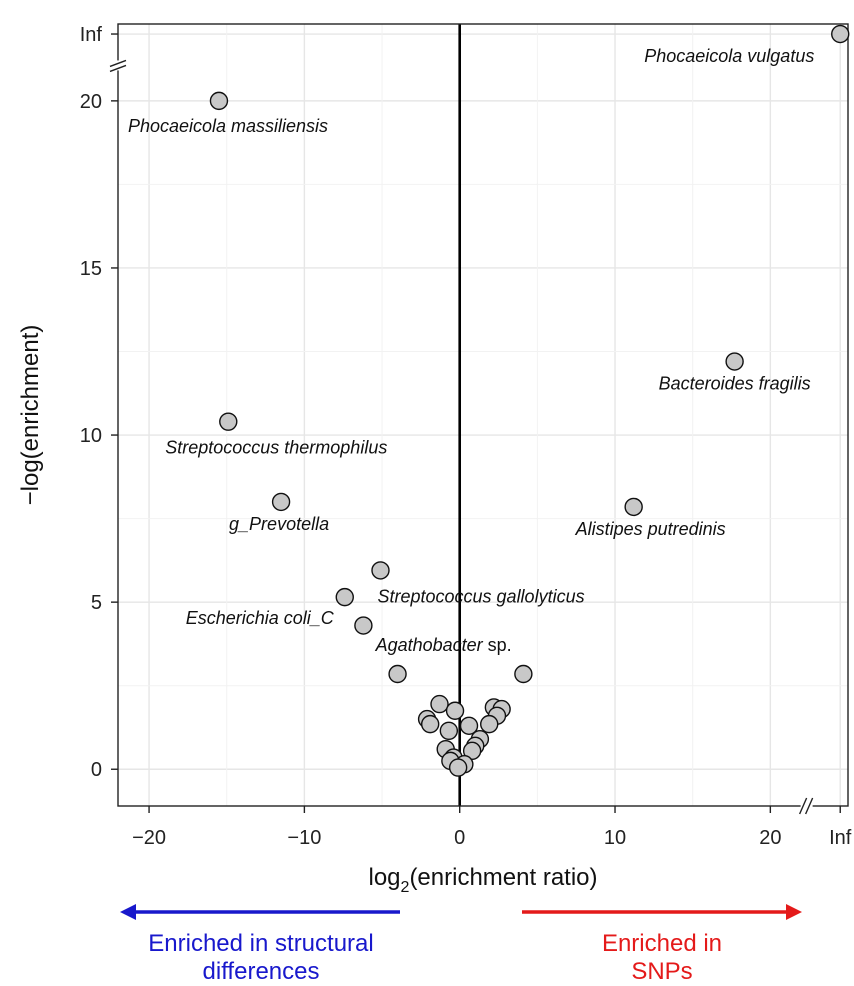 This screenshot has height=986, width=854. What do you see at coordinates (91, 269) in the screenshot?
I see `y-tick-label: 15` at bounding box center [91, 269].